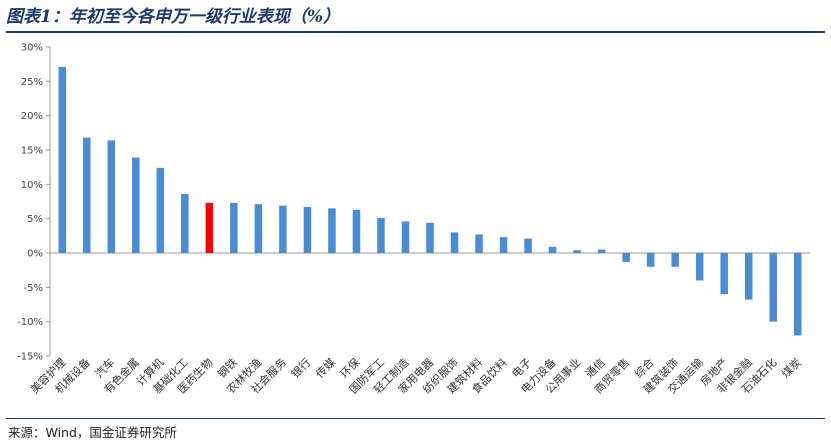 The width and height of the screenshot is (831, 446). What do you see at coordinates (35, 254) in the screenshot?
I see `y-tick-label: 0%` at bounding box center [35, 254].